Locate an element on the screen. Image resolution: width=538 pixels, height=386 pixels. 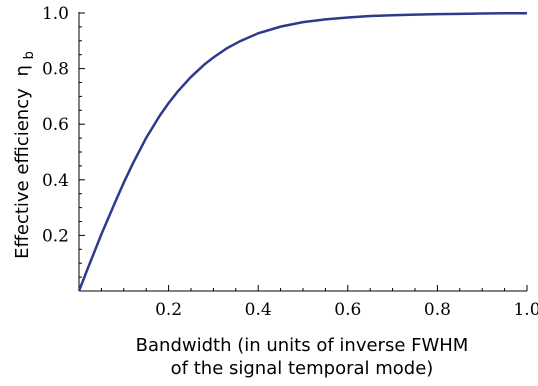
y-tick-label: 1.0 is located at coordinates (55, 14).